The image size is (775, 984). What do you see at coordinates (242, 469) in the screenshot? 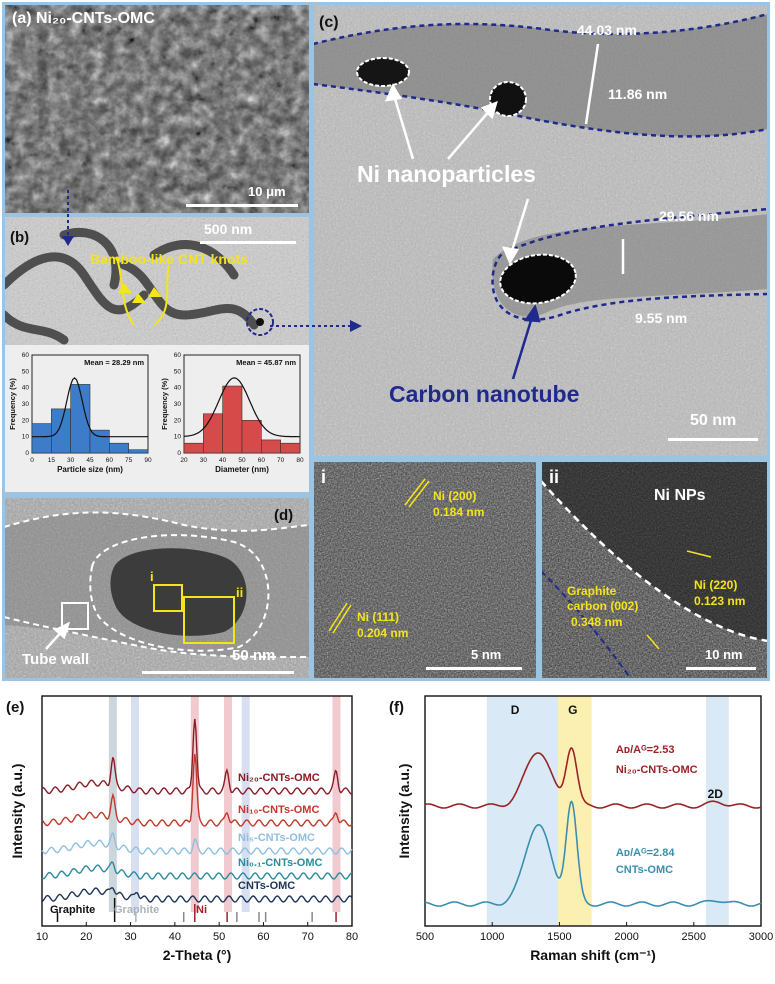
I see `hist-xlabel: Diameter (nm)` at bounding box center [242, 469].